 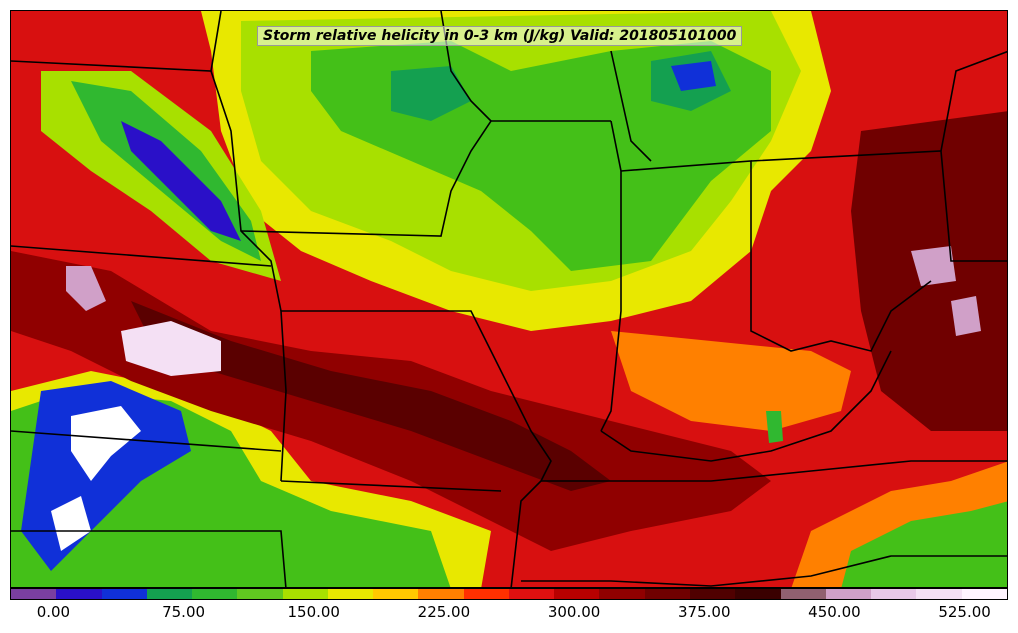 What do you see at coordinates (924, 544) in the screenshot?
I see `helicity-se-green` at bounding box center [924, 544].